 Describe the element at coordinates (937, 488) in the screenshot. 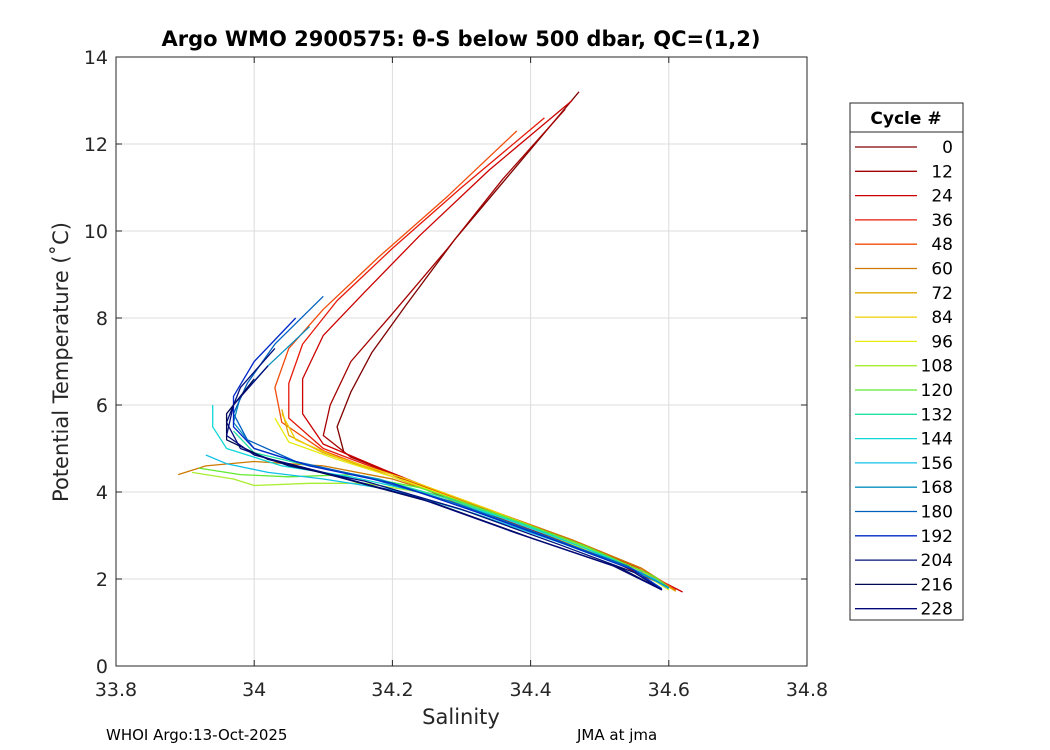

I see `legend-label: 168` at that location.